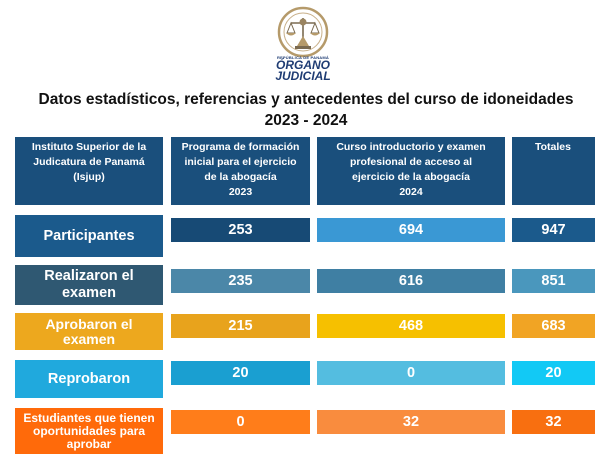 This screenshot has height=472, width=612. What do you see at coordinates (89, 379) in the screenshot?
I see `row-label-reprobaron: Reprobaron` at bounding box center [89, 379].